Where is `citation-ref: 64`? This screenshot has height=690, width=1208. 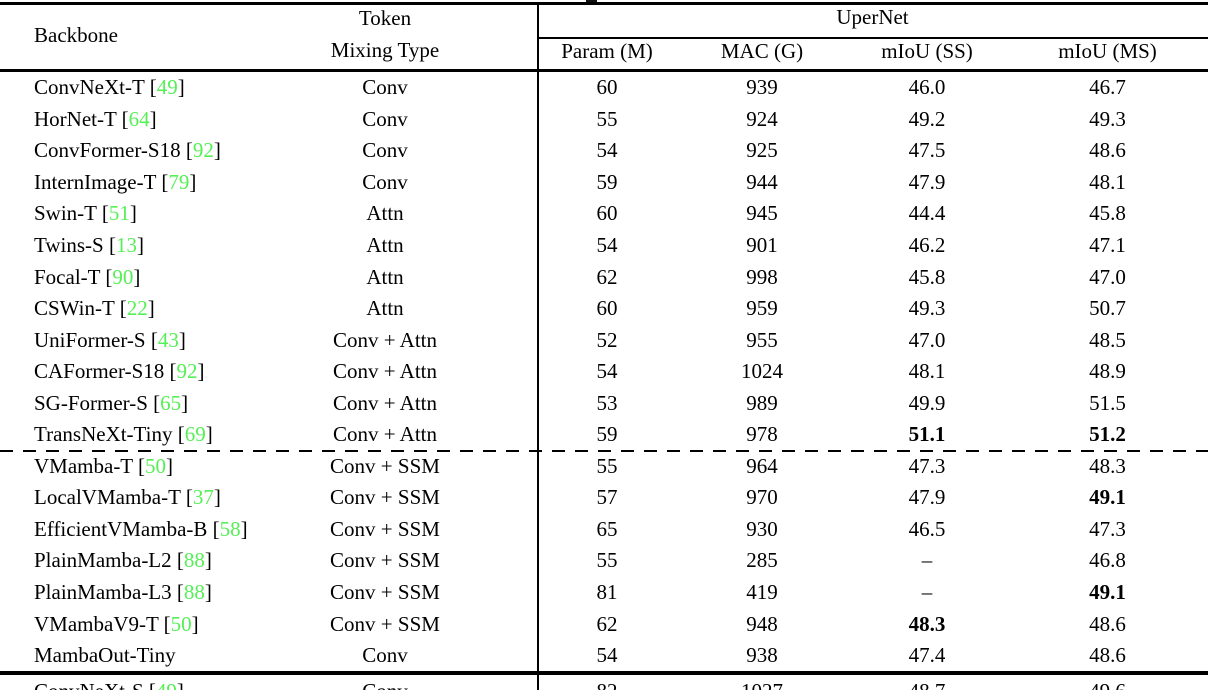 citation-ref: 64 is located at coordinates (139, 118).